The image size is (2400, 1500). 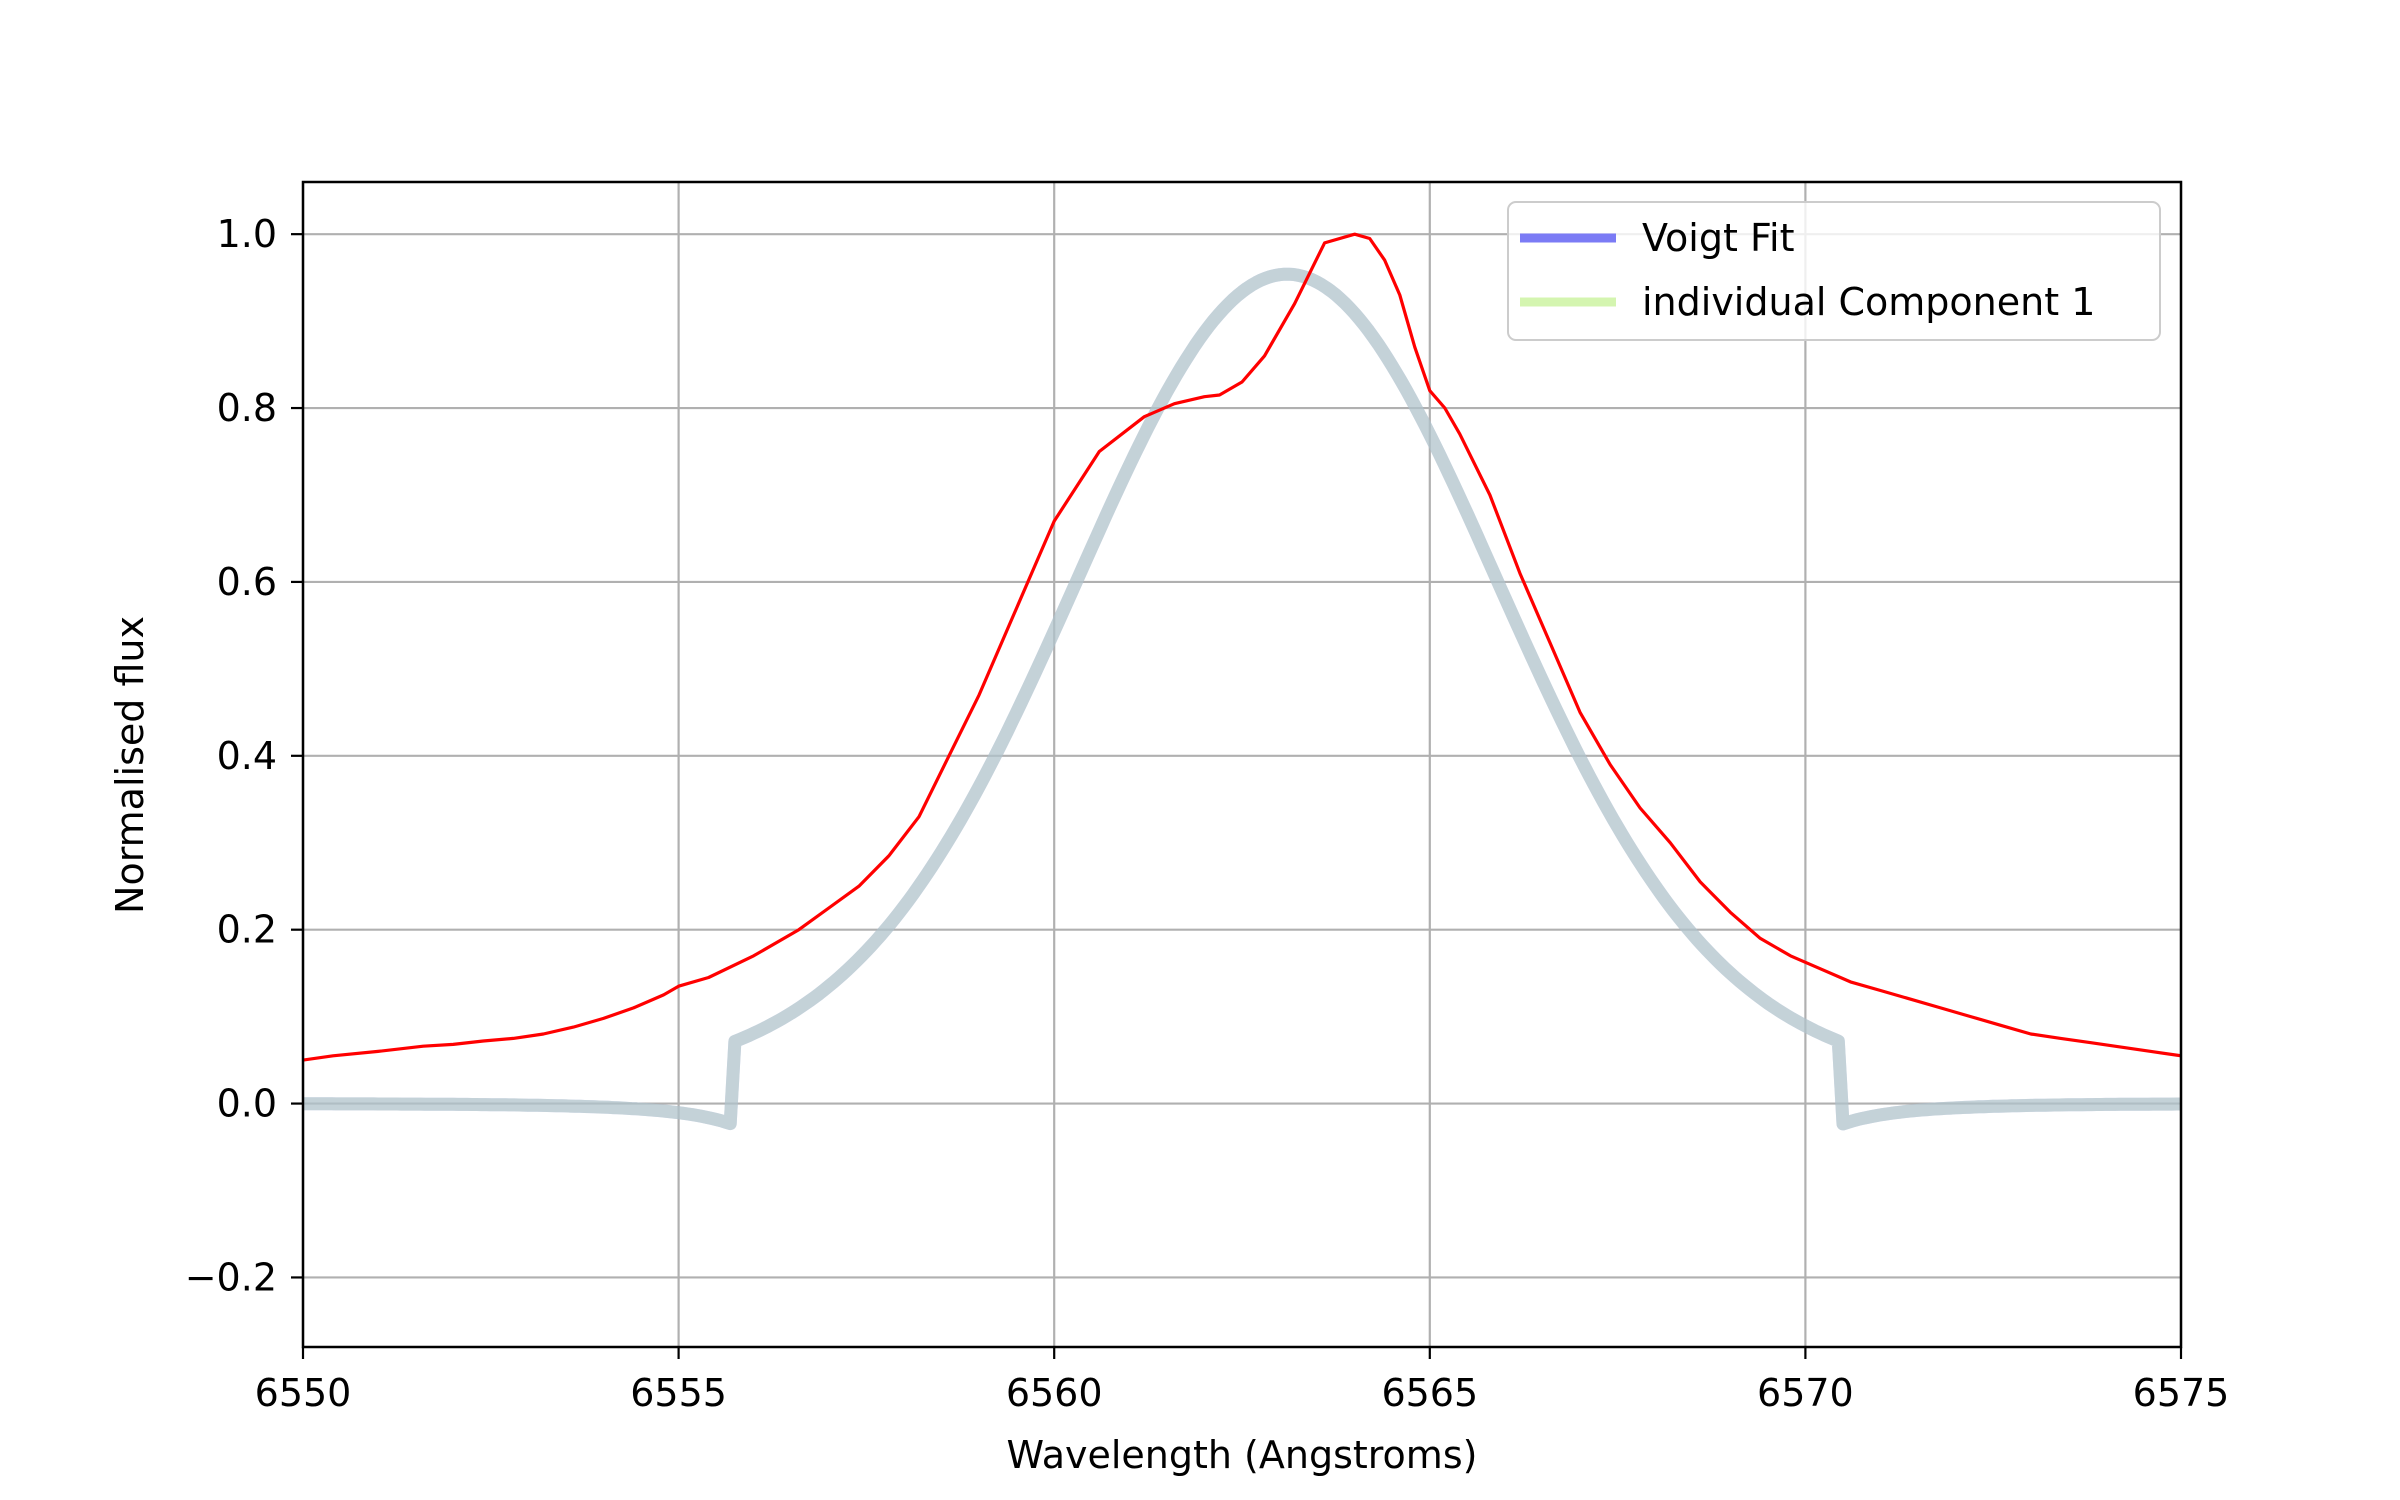 What do you see at coordinates (247, 582) in the screenshot?
I see `y-tick-label: 0.6` at bounding box center [247, 582].